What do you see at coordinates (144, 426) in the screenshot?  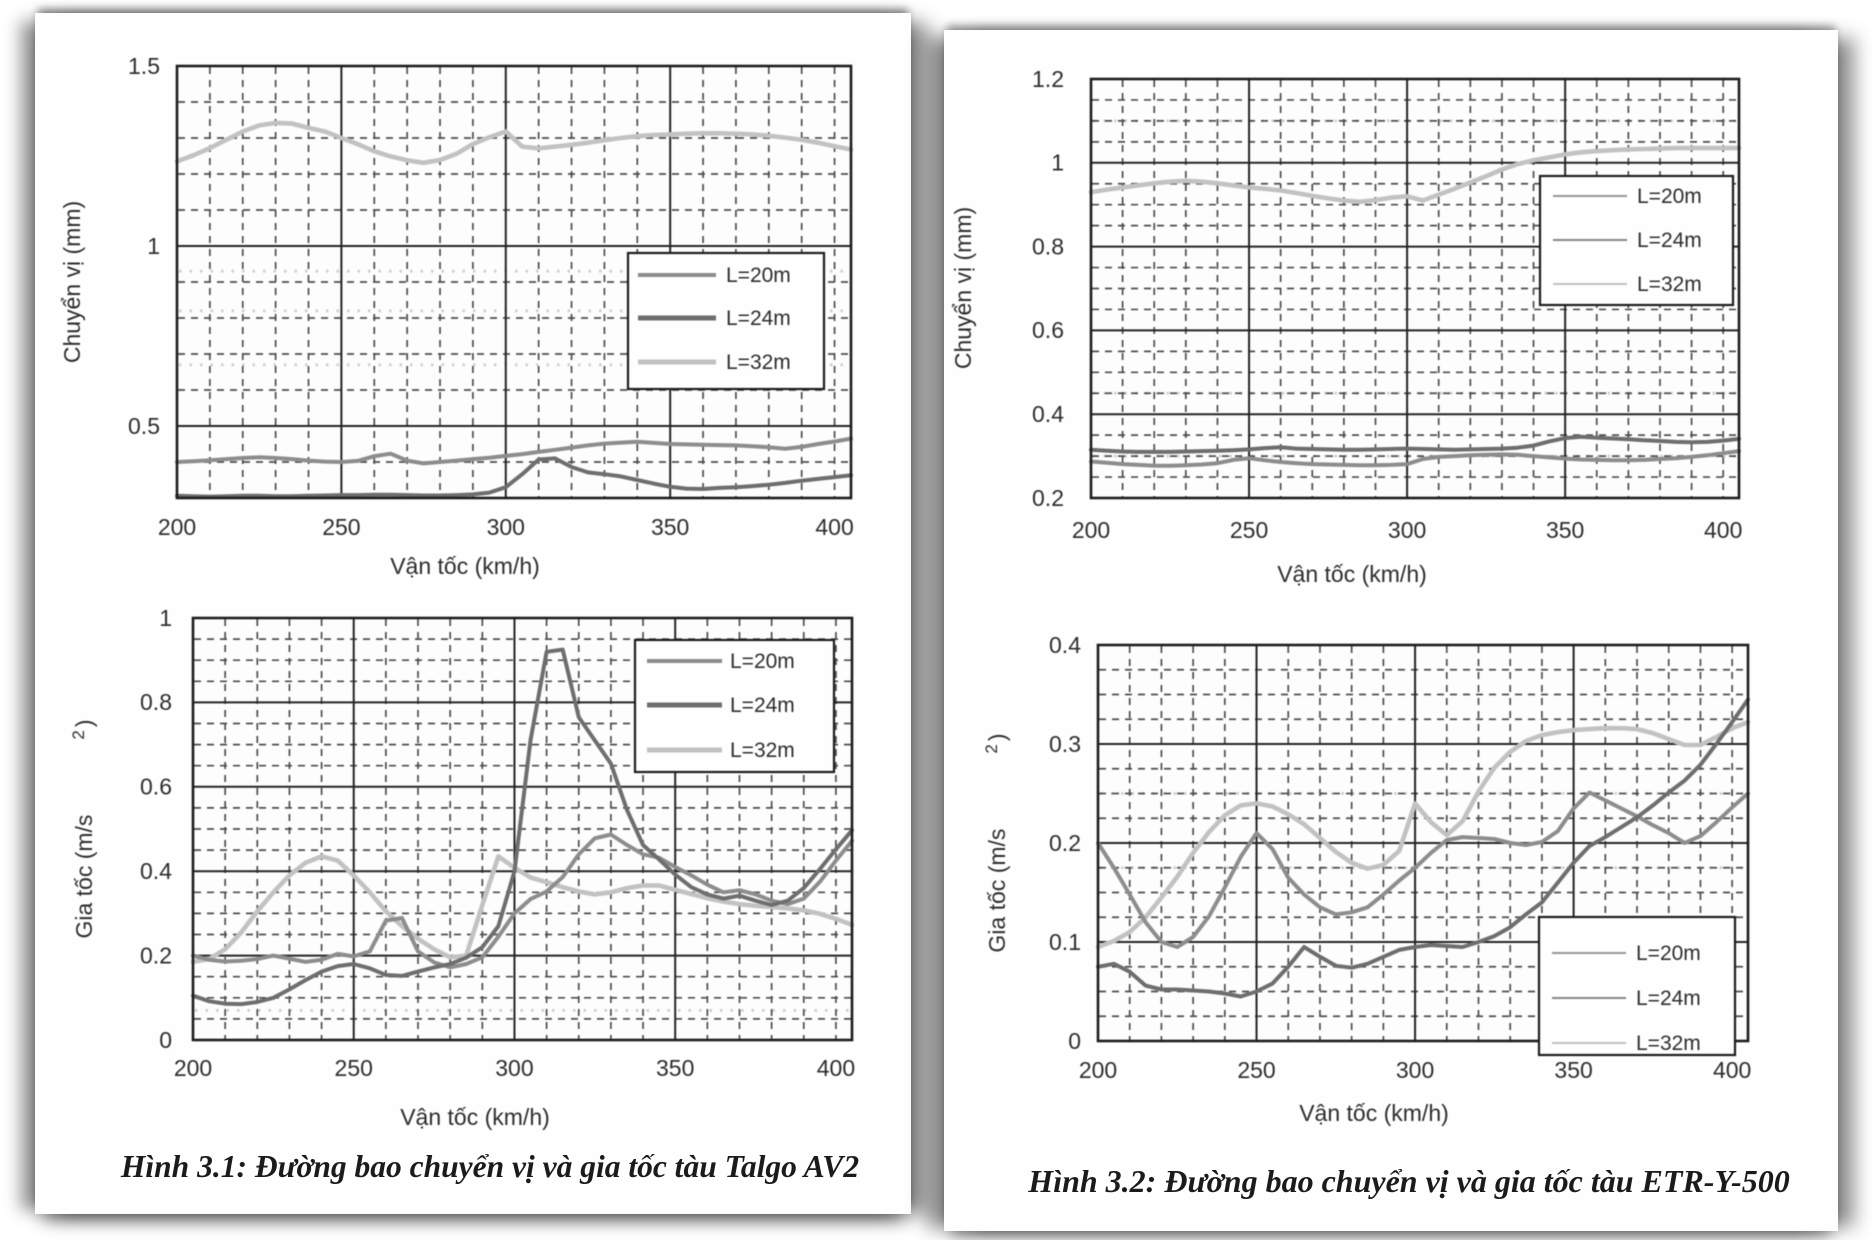 I see `y-tick-label: 0.5` at bounding box center [144, 426].